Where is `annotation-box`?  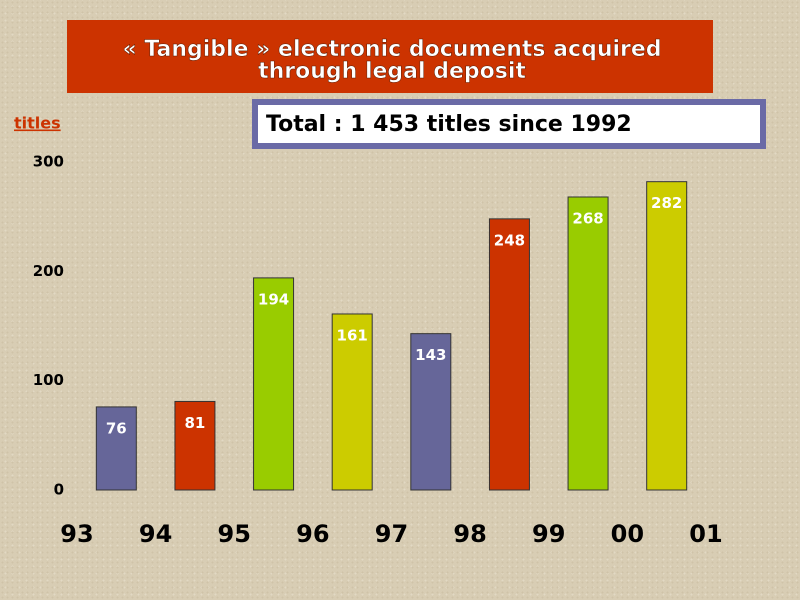 annotation-box is located at coordinates (509, 124).